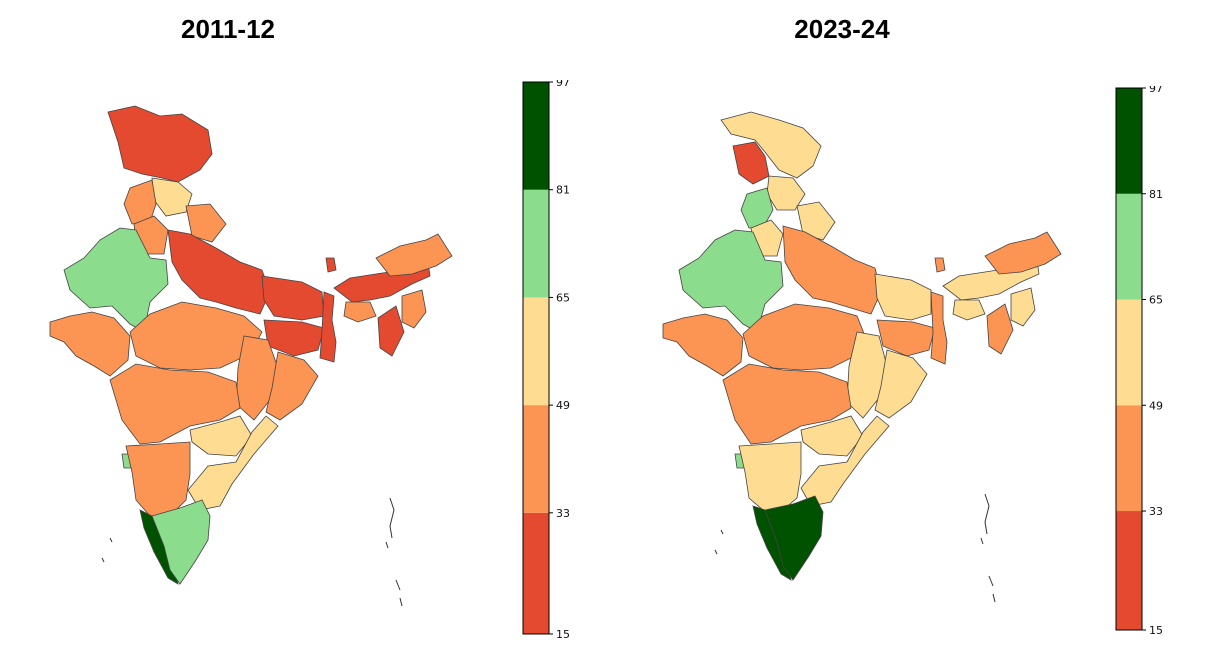 This screenshot has width=1227, height=660. I want to click on state-ladakh, so click(771, 145).